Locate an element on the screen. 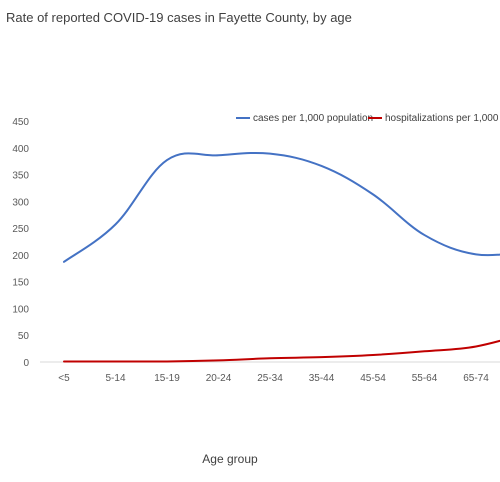 This screenshot has width=500, height=482. y-tick-label: 350 is located at coordinates (20, 176).